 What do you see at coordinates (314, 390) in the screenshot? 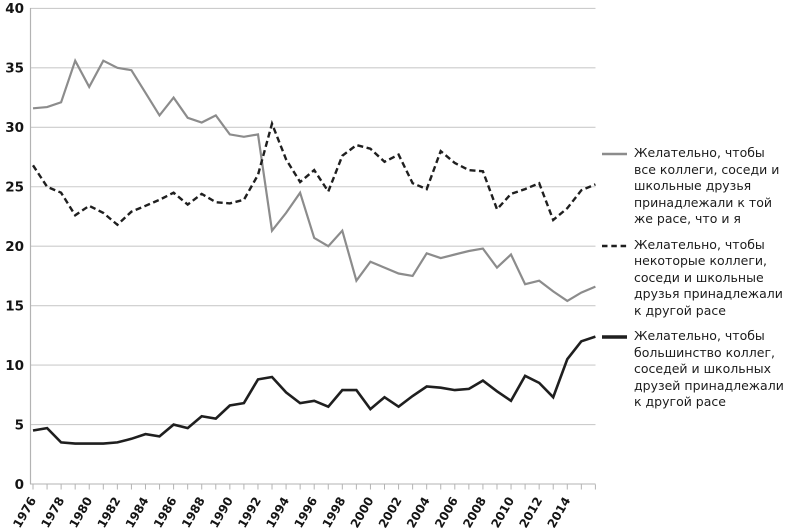
I see `series-line-most-different-race` at bounding box center [314, 390].